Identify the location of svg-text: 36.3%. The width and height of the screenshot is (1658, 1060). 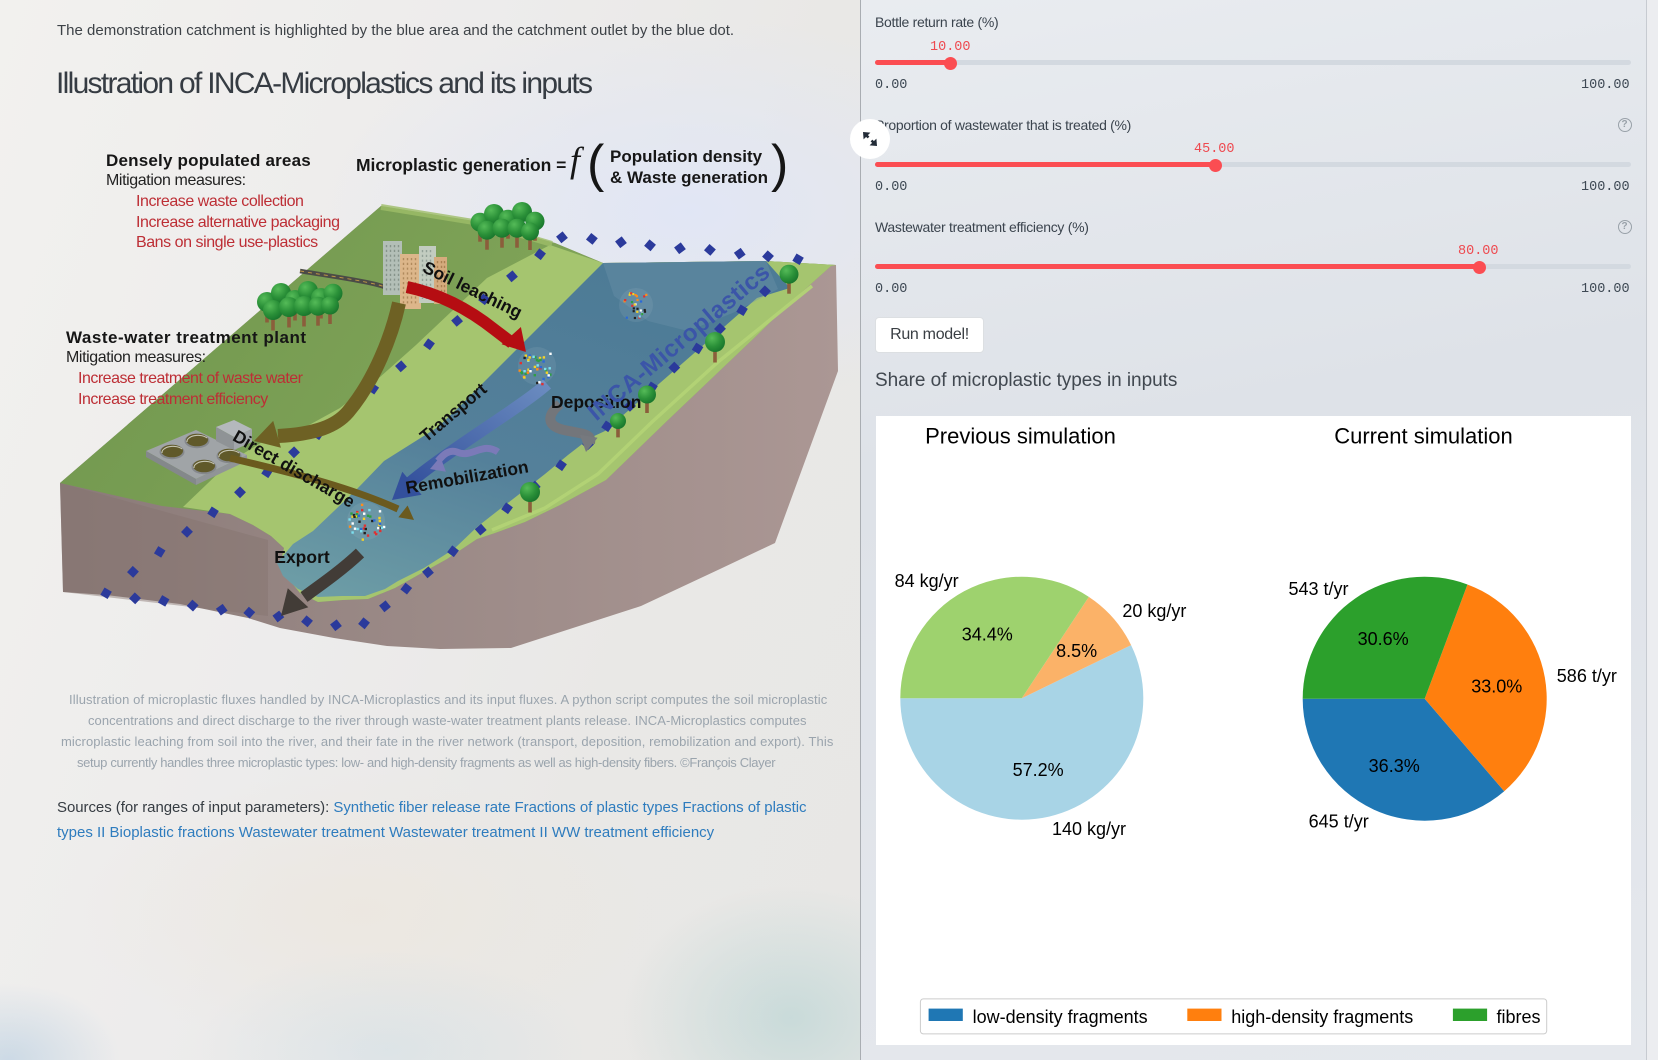
(1394, 766).